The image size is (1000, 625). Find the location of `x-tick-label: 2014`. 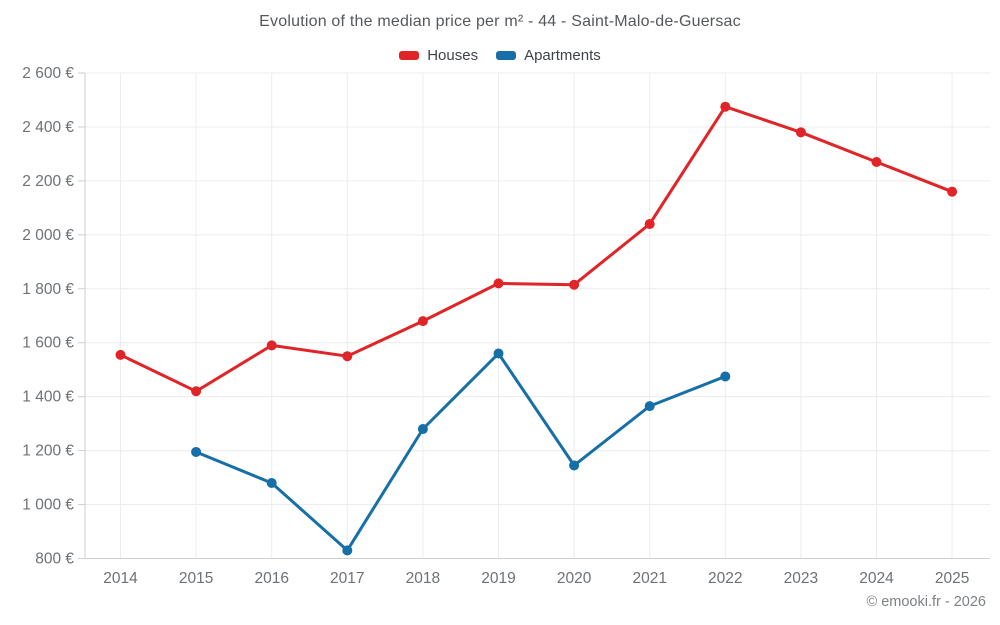

x-tick-label: 2014 is located at coordinates (120, 578).